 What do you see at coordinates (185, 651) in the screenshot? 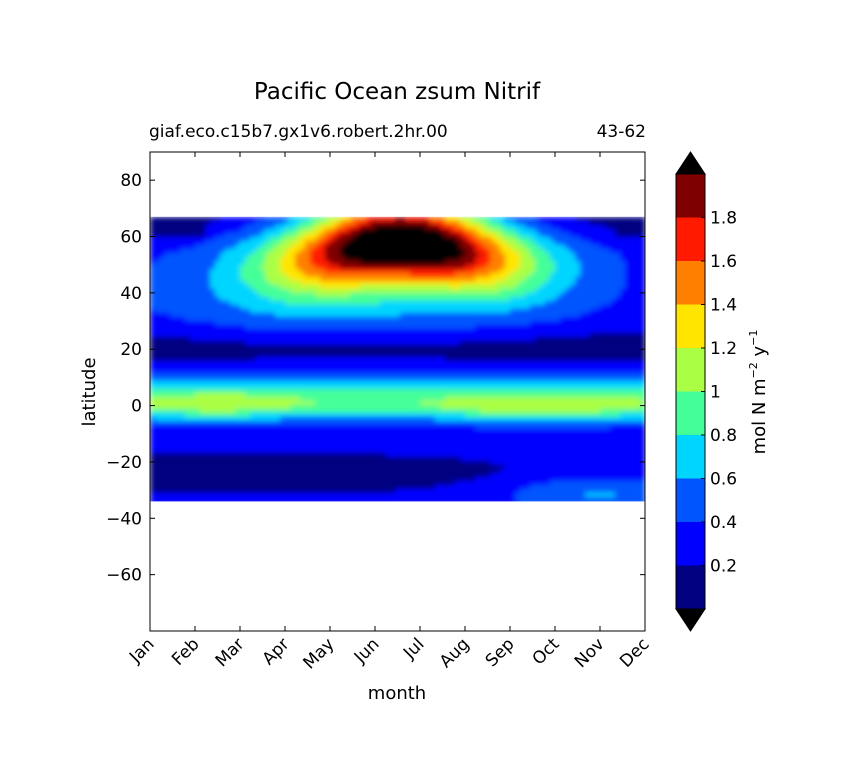
I see `x-tick-label: Feb` at bounding box center [185, 651].